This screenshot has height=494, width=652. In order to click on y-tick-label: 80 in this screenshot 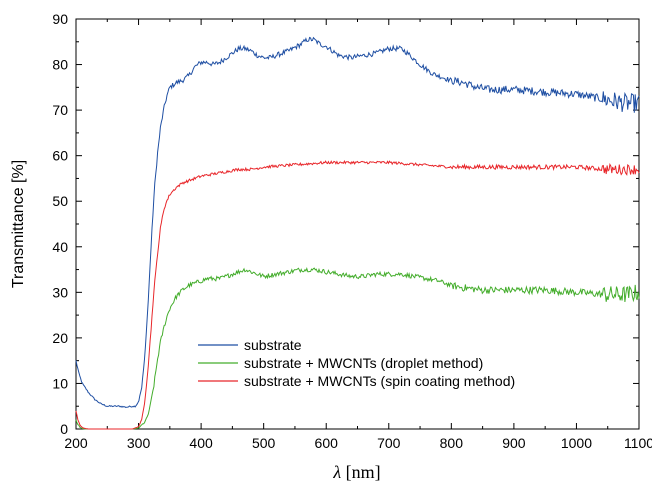, I will do `click(60, 65)`.